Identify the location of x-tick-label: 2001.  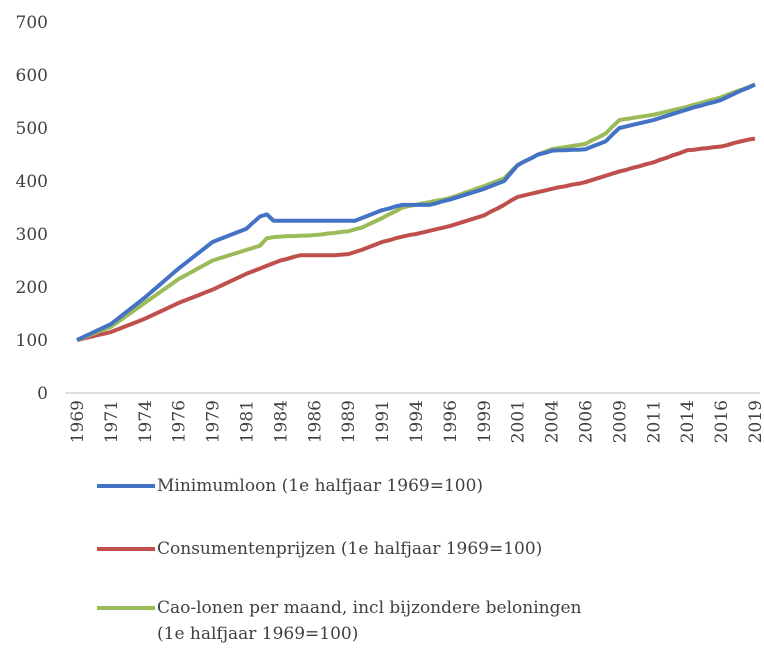
(519, 421).